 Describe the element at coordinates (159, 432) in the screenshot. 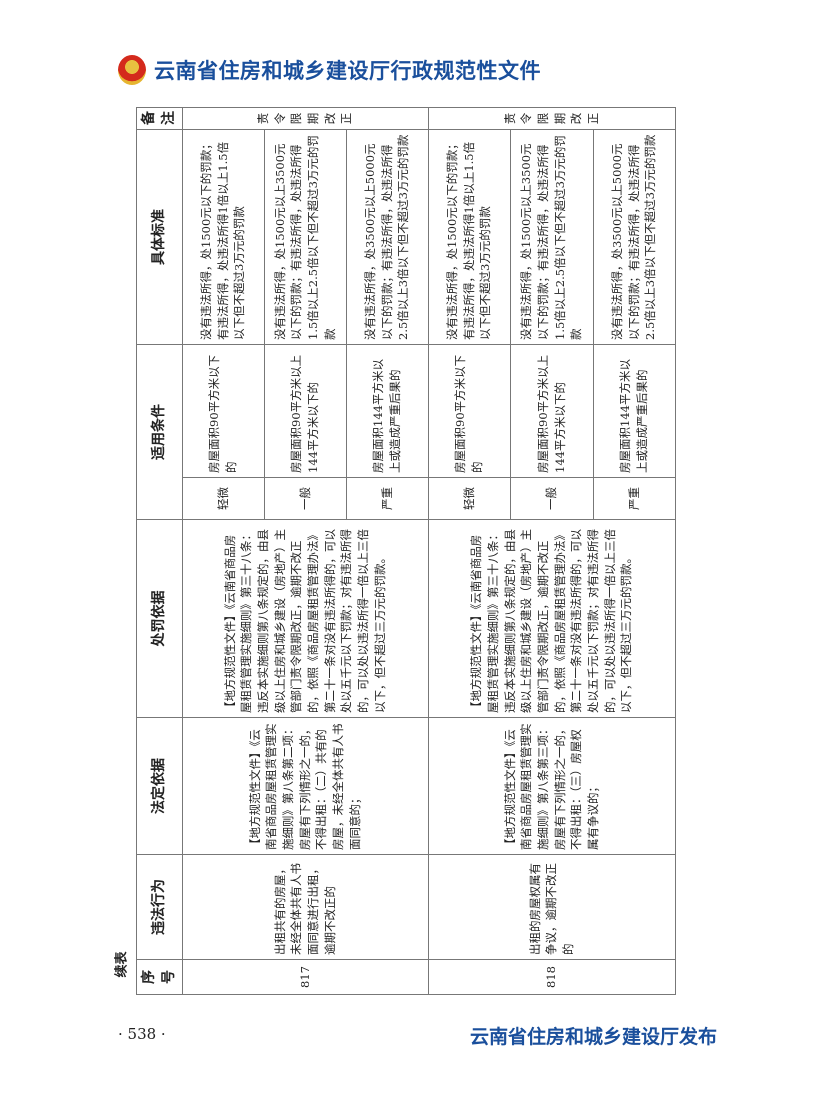

I see `header-condition: 适用条件` at that location.